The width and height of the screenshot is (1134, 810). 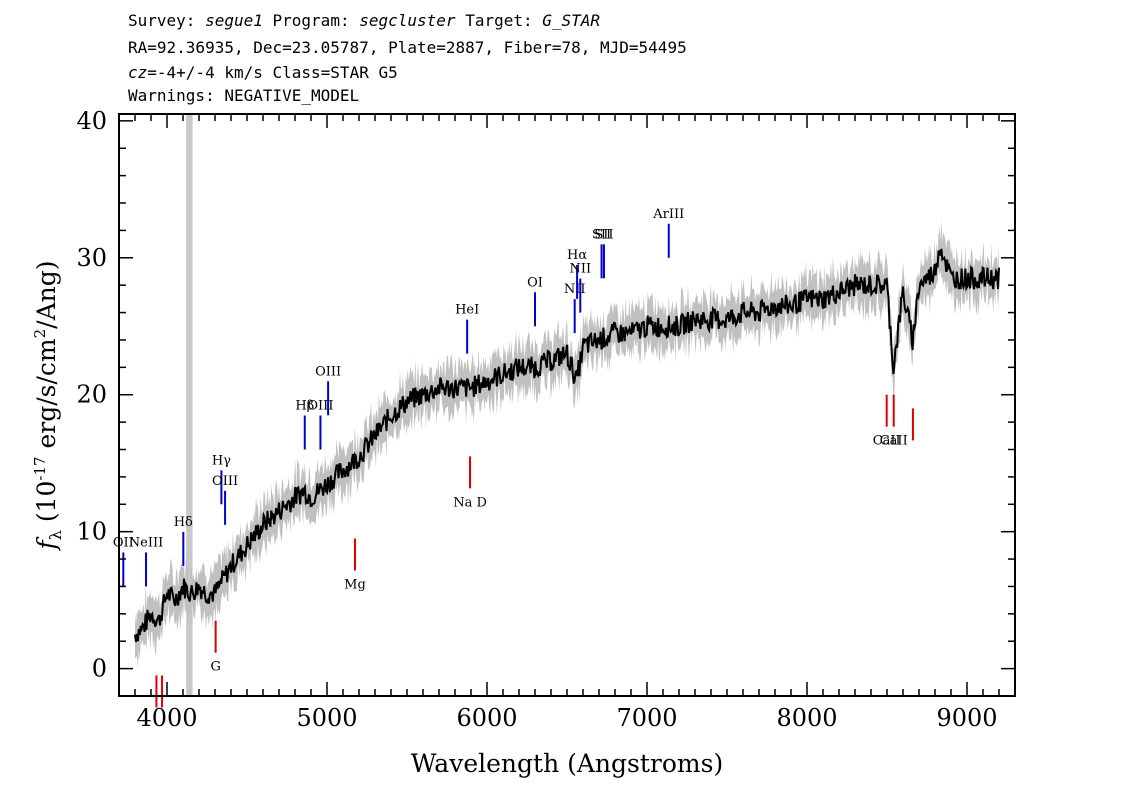 What do you see at coordinates (966, 718) in the screenshot?
I see `x-tick-label: 9000` at bounding box center [966, 718].